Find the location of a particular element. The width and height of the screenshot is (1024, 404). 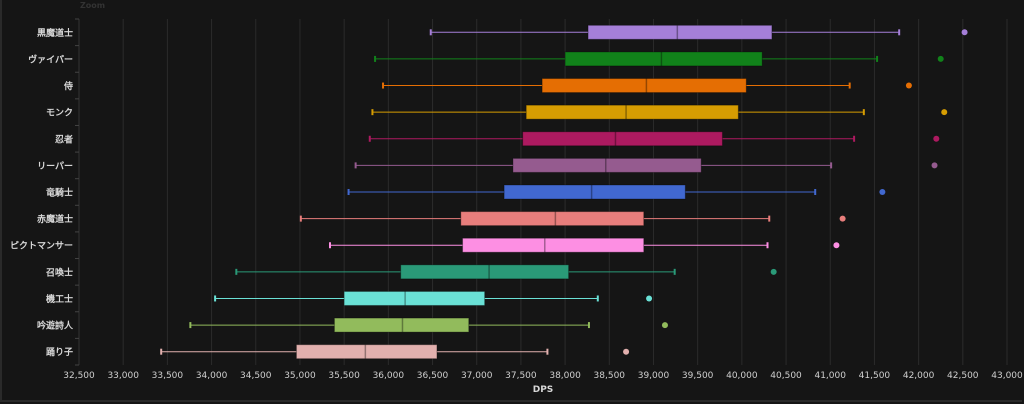

x-tick-label: 41,000 is located at coordinates (830, 376).